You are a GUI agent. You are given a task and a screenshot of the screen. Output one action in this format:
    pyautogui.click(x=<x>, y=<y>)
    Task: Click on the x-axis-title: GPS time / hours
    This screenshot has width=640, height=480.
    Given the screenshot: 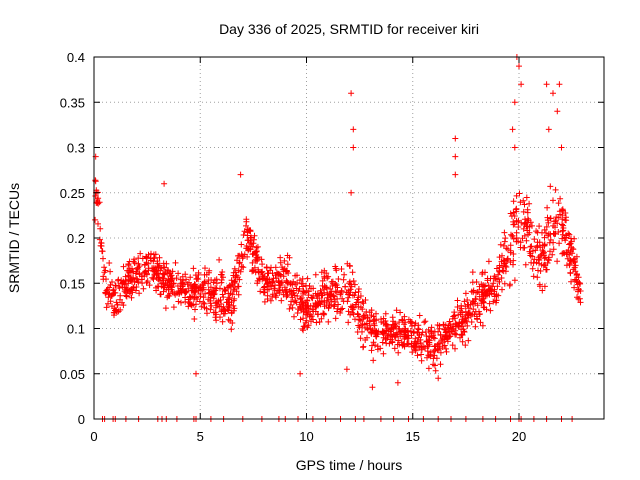 What is the action you would take?
    pyautogui.click(x=349, y=465)
    